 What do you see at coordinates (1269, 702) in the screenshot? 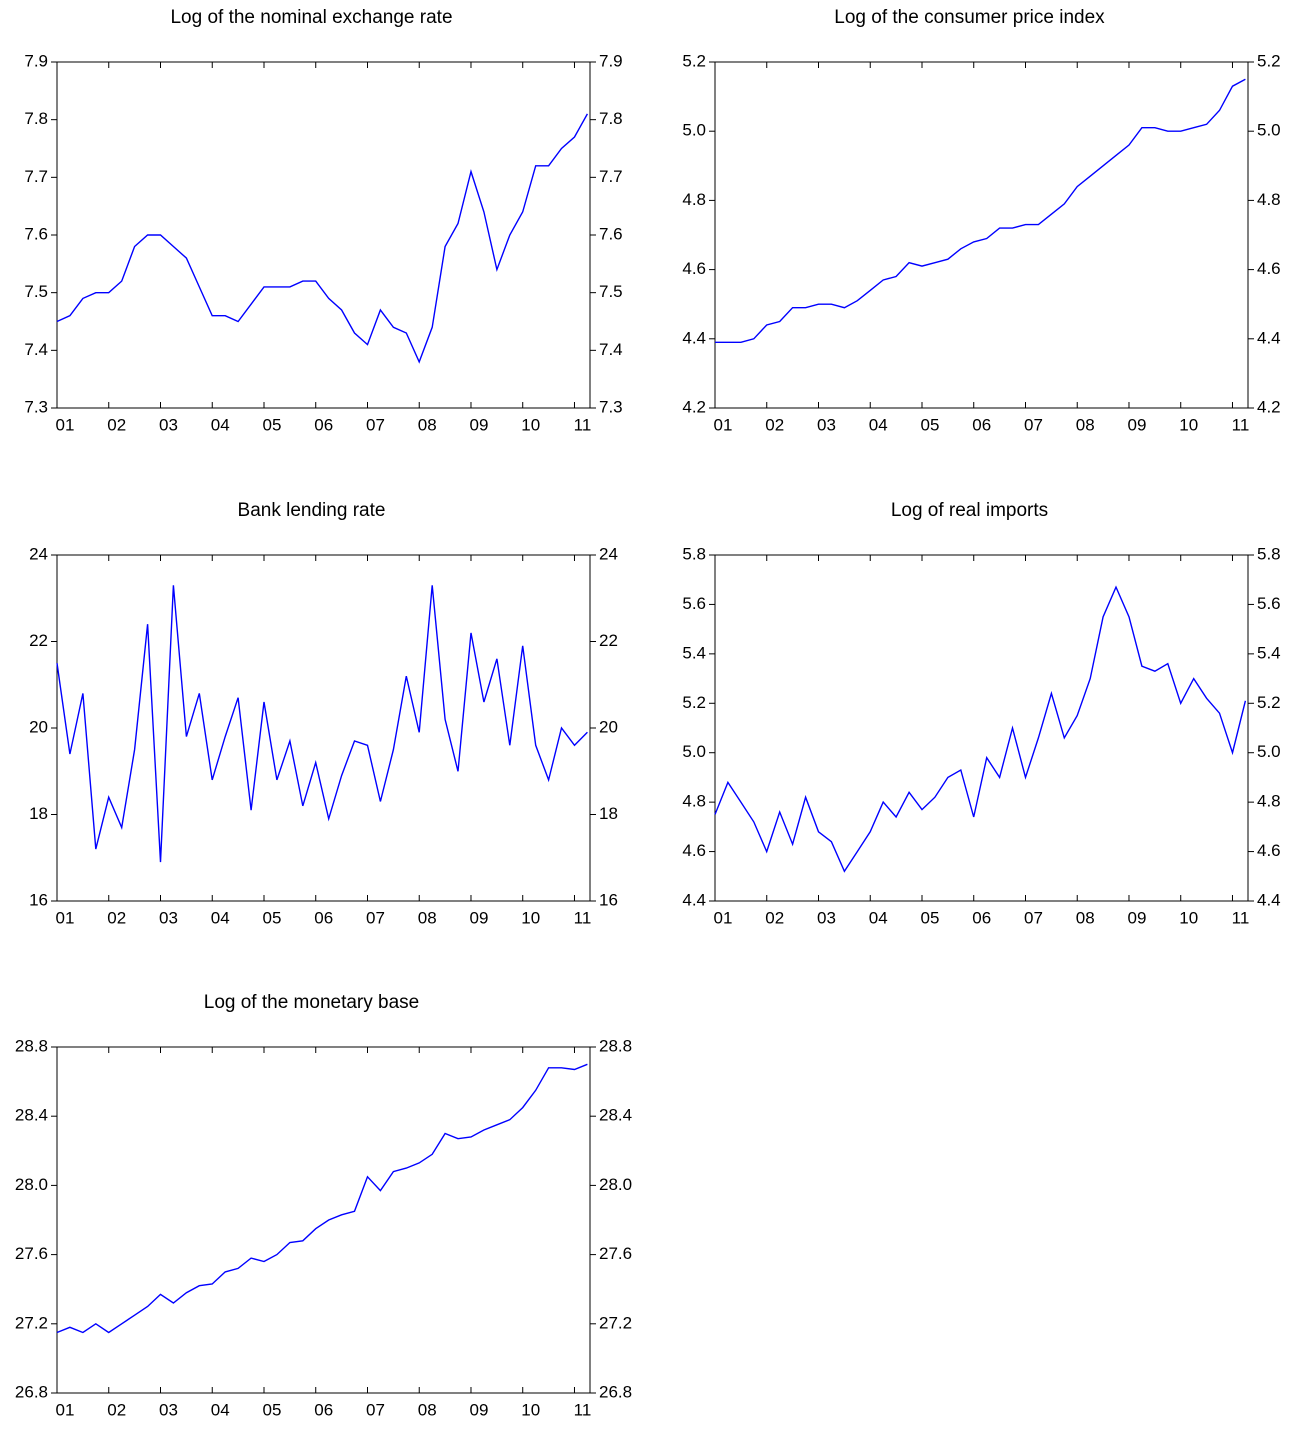
I see `y2-tick-label: 5.2` at bounding box center [1269, 702].